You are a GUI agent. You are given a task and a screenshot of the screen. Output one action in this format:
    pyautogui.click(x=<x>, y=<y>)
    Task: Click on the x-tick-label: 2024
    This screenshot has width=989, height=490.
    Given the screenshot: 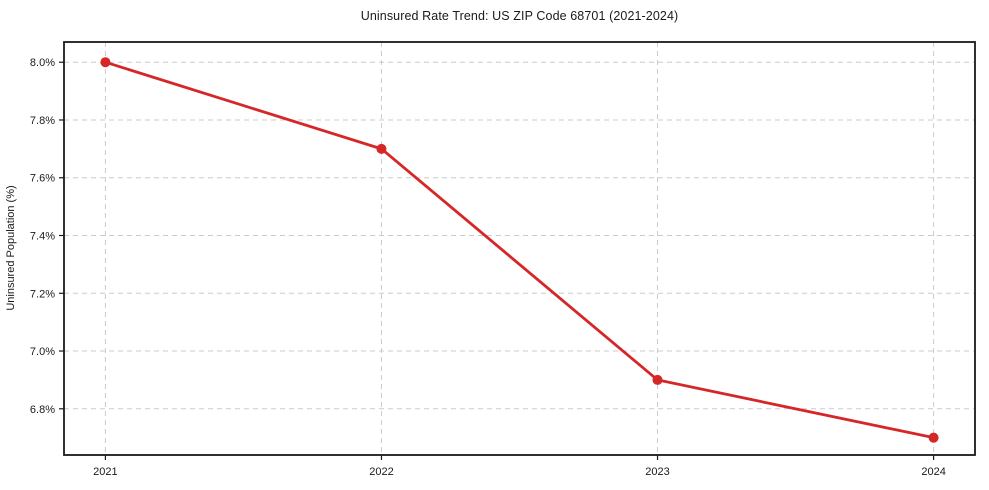 What is the action you would take?
    pyautogui.click(x=933, y=472)
    